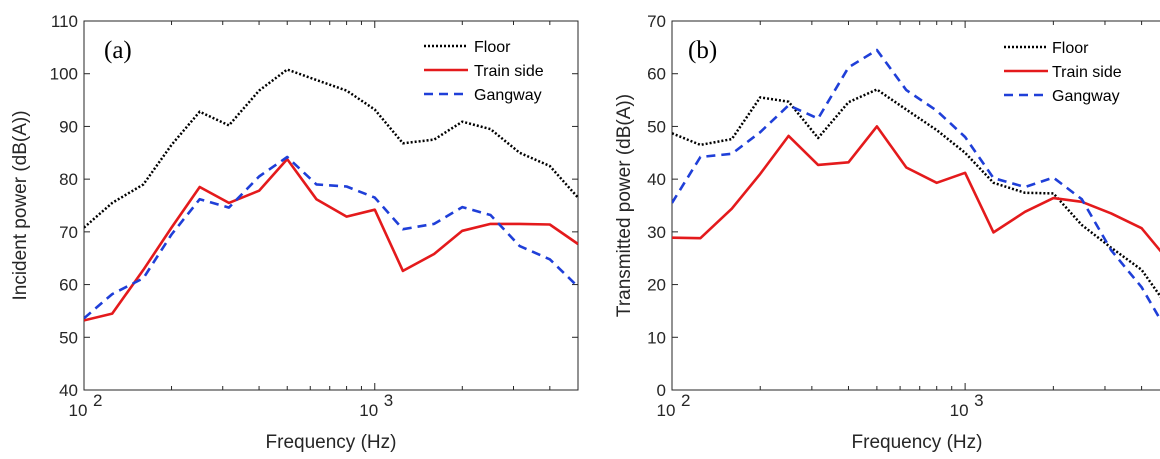 Image resolution: width=1160 pixels, height=459 pixels. What do you see at coordinates (20, 205) in the screenshot?
I see `y-axis-label: Incident power (dB(A))` at bounding box center [20, 205].